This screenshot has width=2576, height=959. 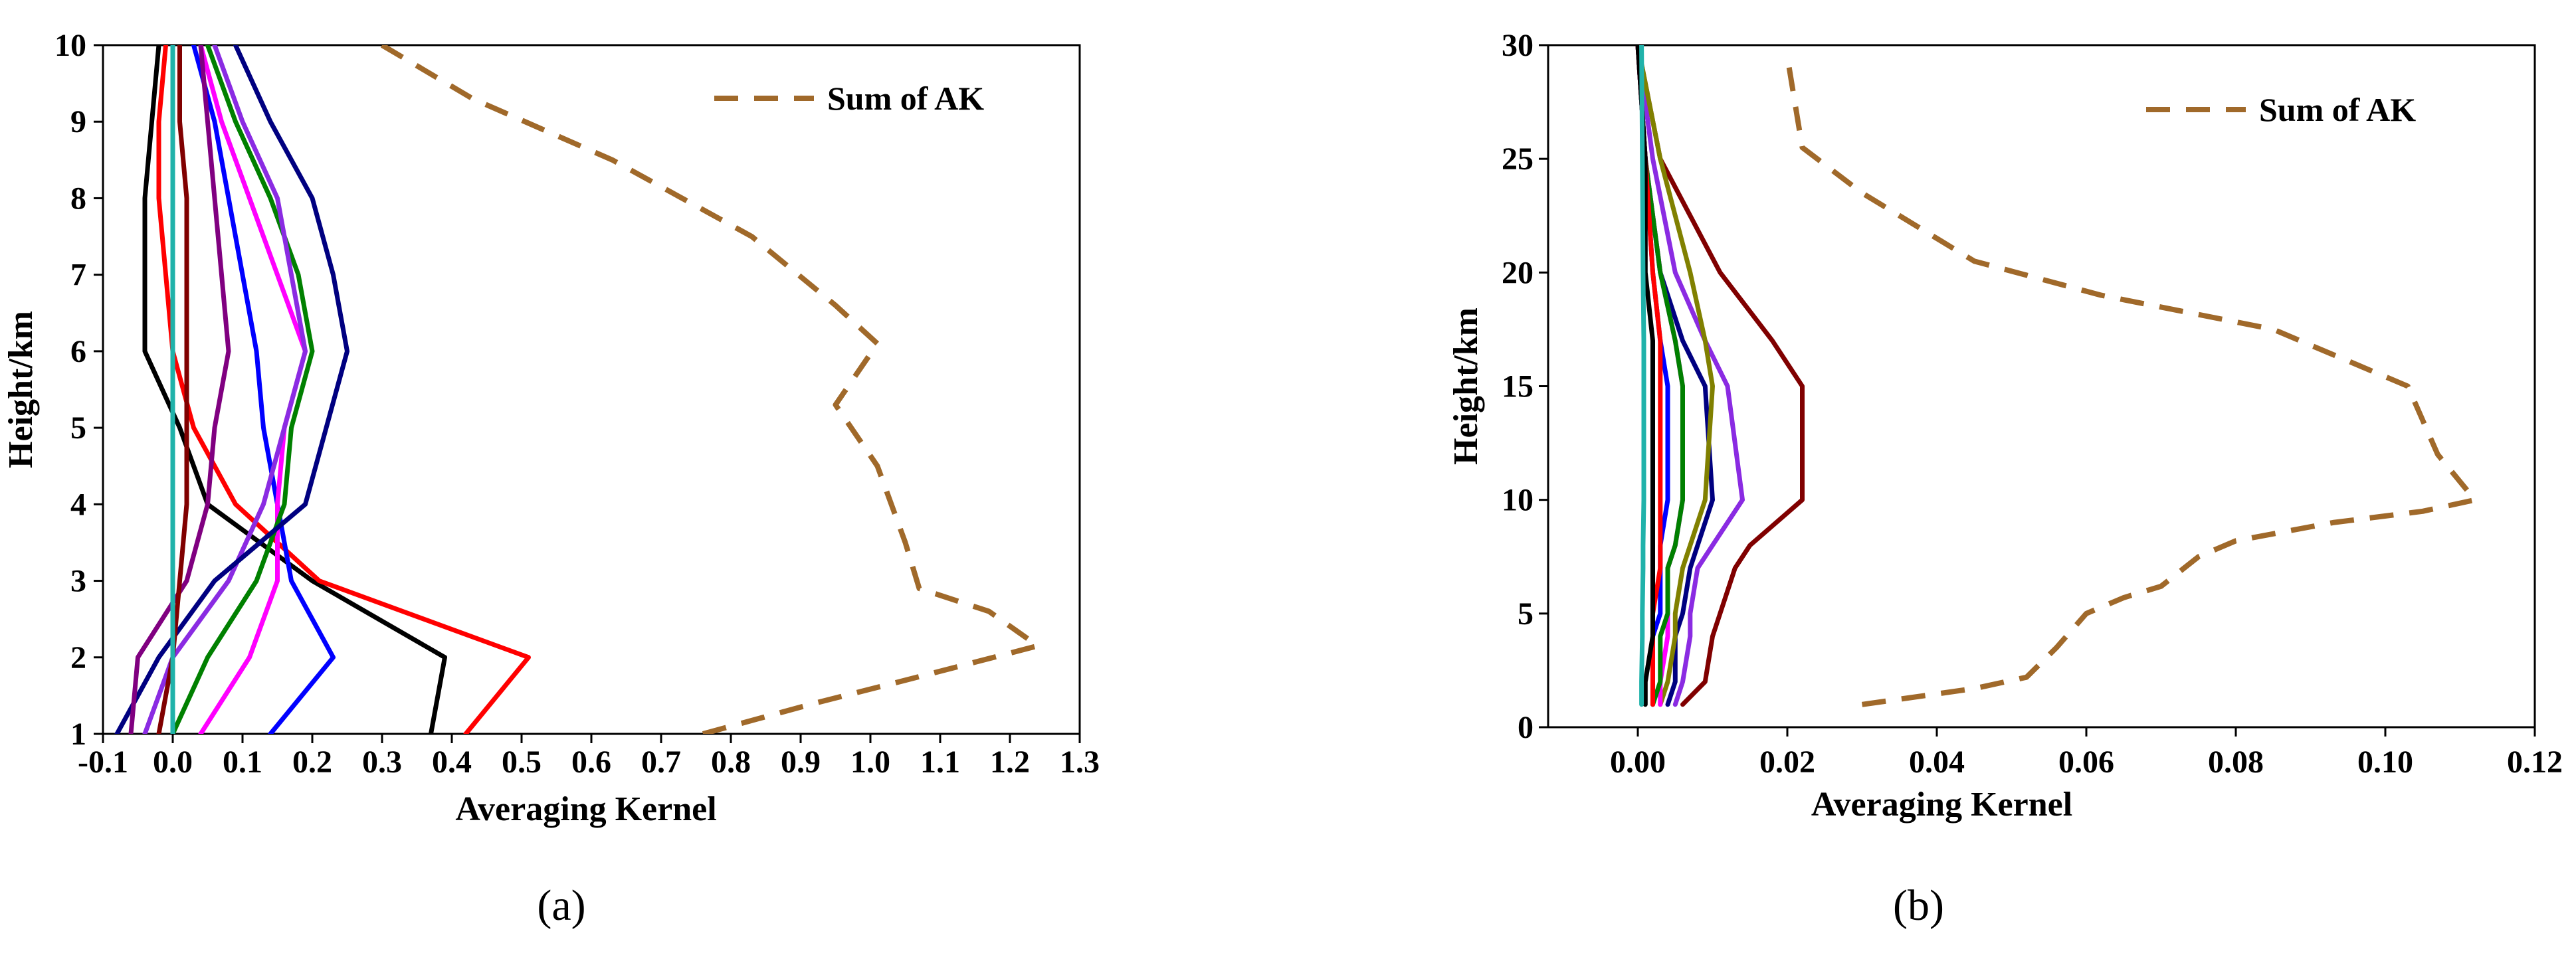 I want to click on x-tick-label: 0.00, so click(x=1638, y=762).